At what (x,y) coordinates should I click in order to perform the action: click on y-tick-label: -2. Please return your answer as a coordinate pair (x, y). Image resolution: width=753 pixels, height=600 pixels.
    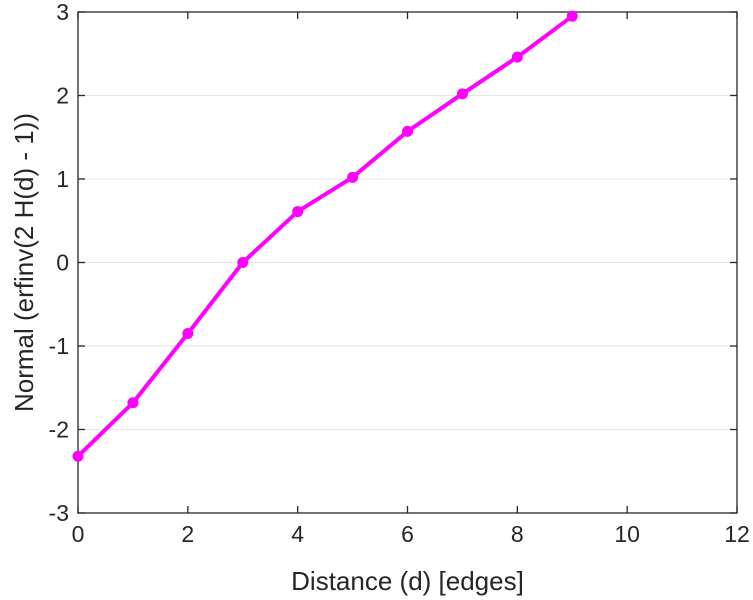
    Looking at the image, I should click on (59, 430).